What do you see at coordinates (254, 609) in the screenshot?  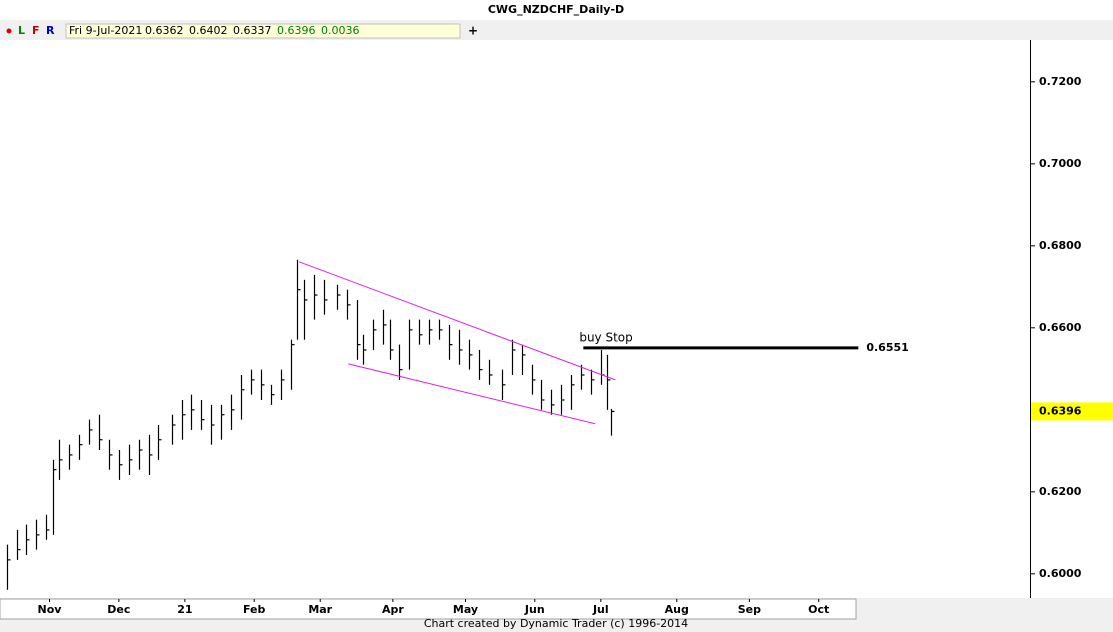 I see `x-tick-label: Feb` at bounding box center [254, 609].